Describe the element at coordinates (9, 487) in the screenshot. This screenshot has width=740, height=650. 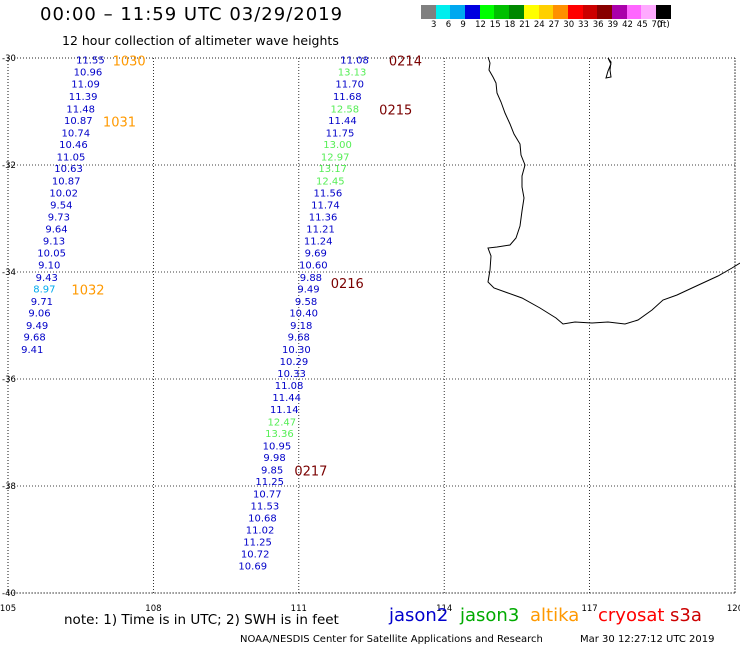
I see `lat-tick-label: -38` at that location.